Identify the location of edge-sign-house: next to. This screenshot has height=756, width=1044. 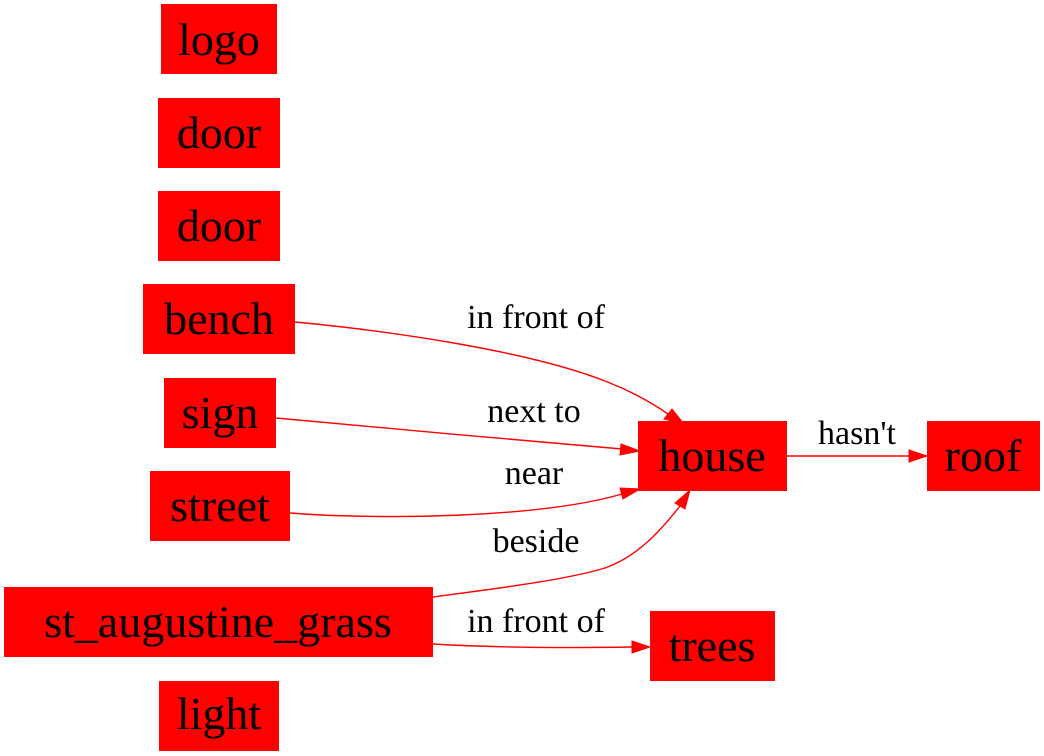
(458, 424).